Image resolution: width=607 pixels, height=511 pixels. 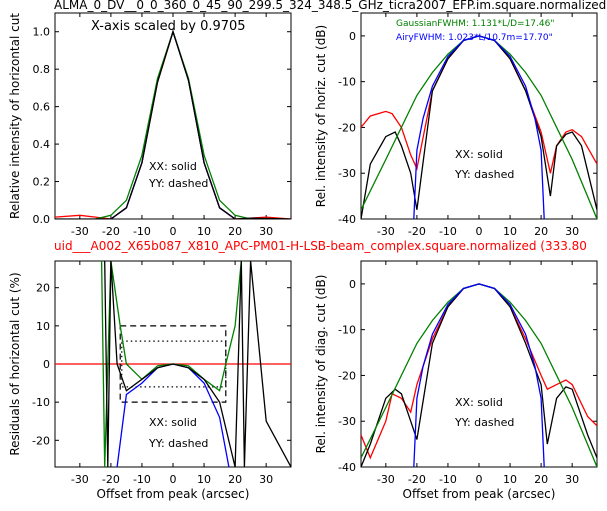 I want to click on top-right-xtick-label: -10, so click(x=448, y=231).